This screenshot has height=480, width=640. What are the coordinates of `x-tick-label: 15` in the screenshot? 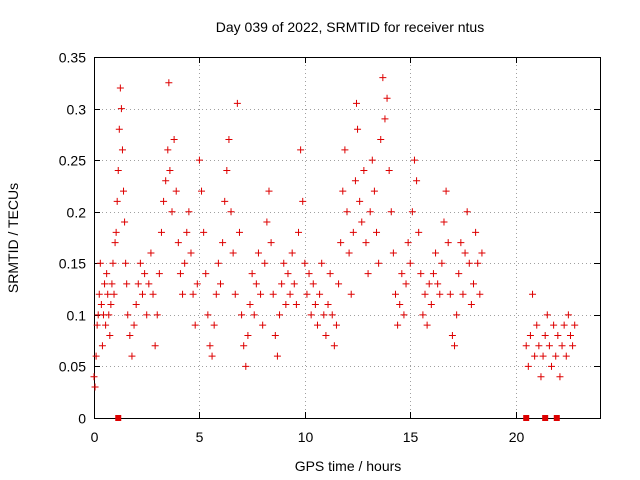 It's located at (411, 437).